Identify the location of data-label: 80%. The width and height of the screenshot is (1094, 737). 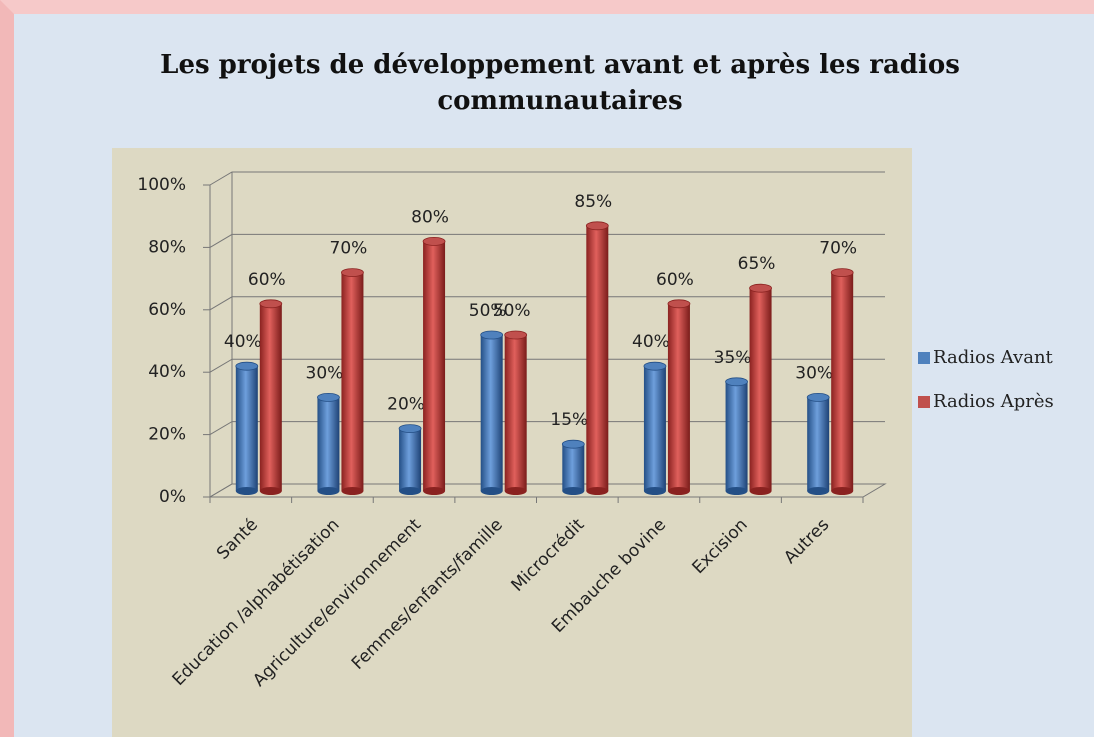
(430, 217).